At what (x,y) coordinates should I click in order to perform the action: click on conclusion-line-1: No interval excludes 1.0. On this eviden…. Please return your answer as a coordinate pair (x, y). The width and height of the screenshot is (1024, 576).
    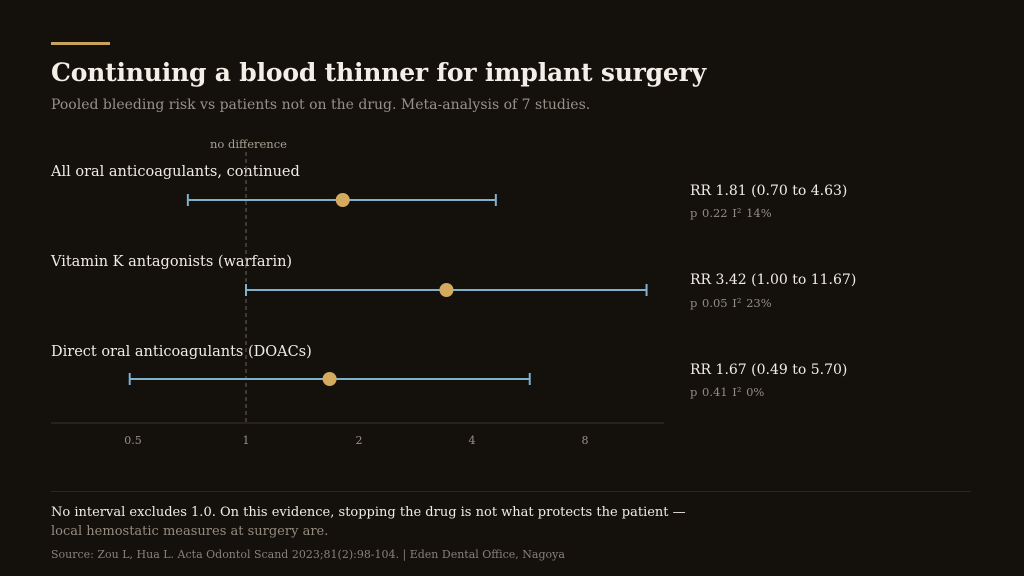
    Looking at the image, I should click on (368, 512).